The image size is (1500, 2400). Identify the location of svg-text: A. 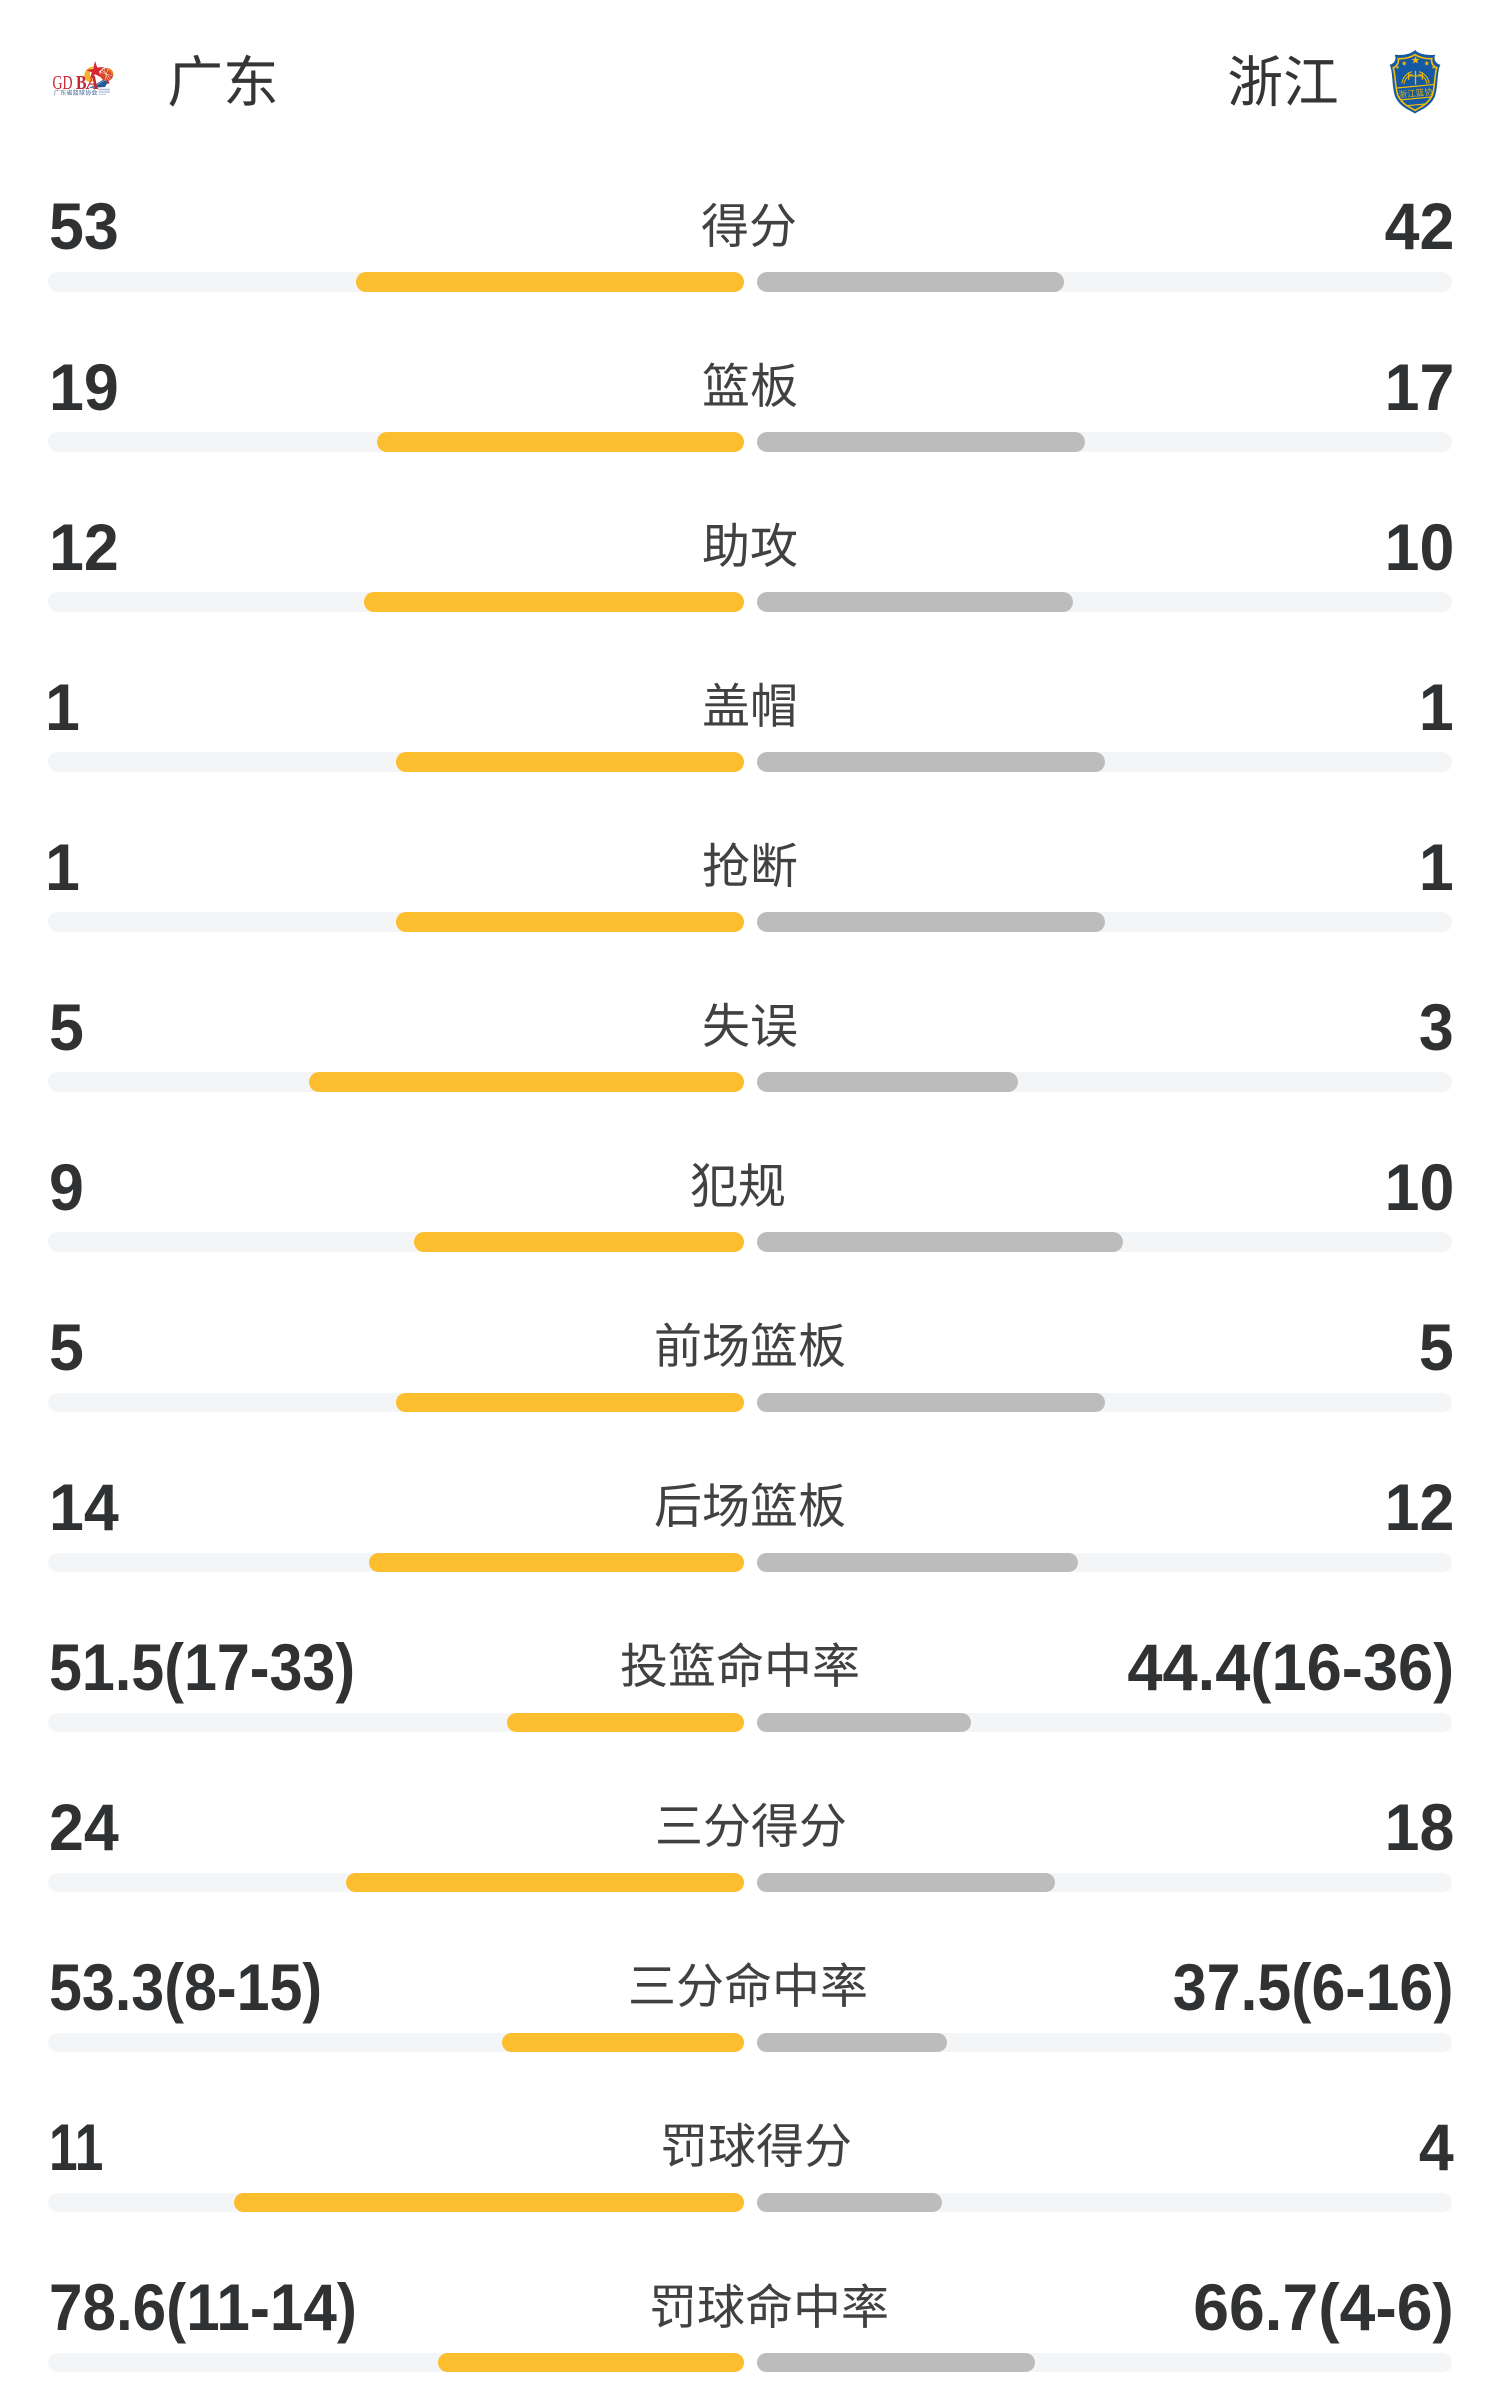
(92, 83).